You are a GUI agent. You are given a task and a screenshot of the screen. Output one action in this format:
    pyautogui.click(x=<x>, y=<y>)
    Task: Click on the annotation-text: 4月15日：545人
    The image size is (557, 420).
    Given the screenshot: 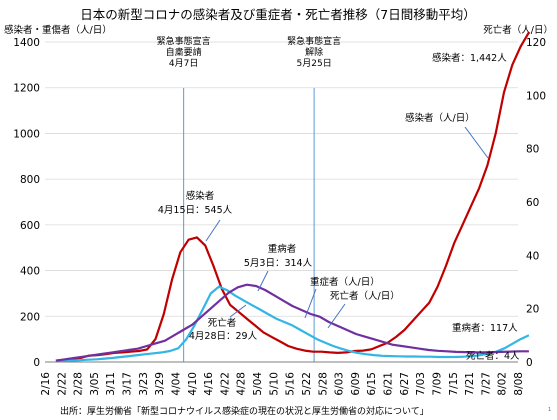 What is the action you would take?
    pyautogui.click(x=195, y=210)
    